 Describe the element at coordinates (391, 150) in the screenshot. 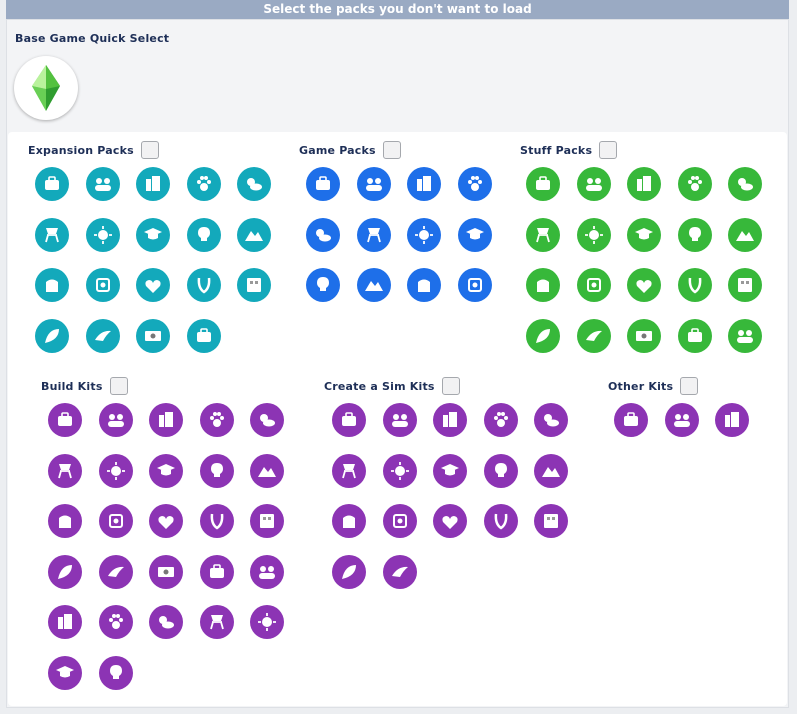

I see `game-packs-checkbox` at that location.